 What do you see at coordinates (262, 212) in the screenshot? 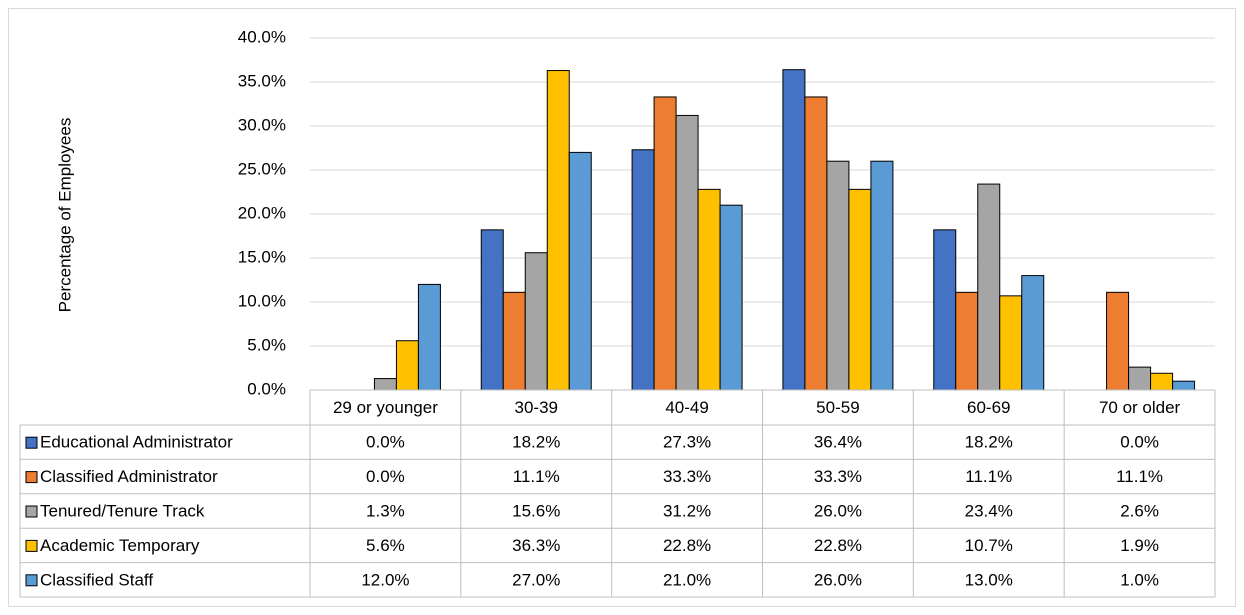
I see `y-tick-label: 20.0%` at bounding box center [262, 212].